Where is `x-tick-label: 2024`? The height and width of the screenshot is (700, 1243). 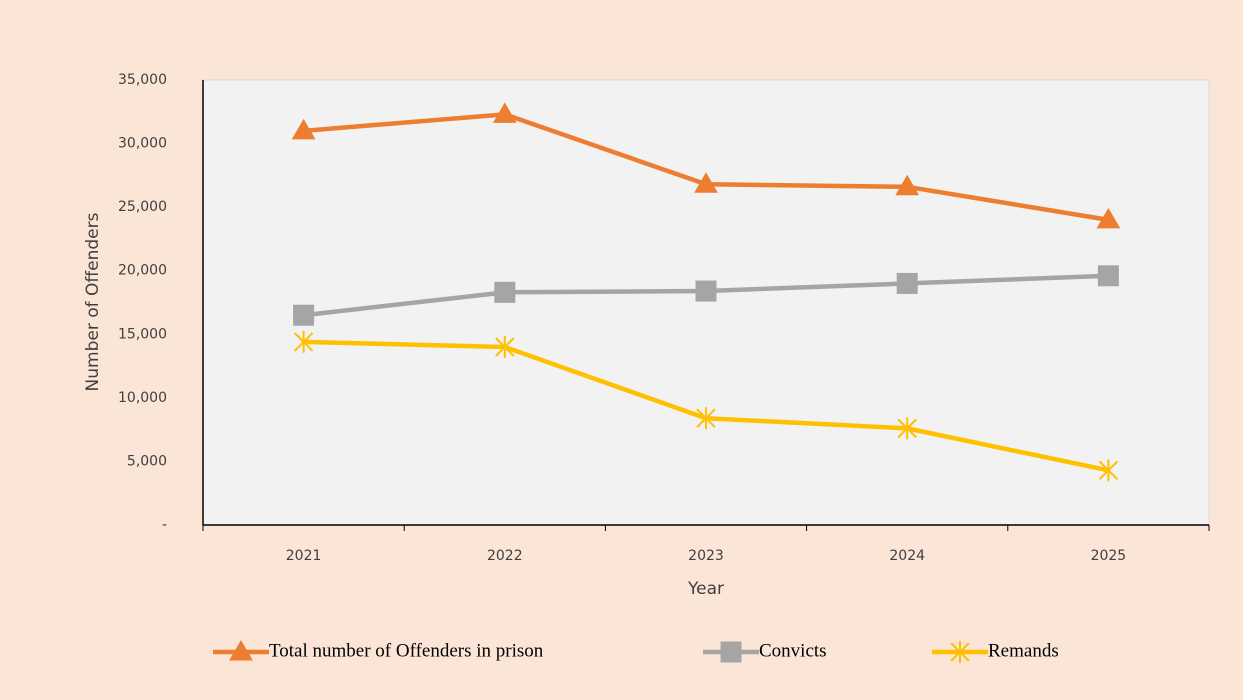
x-tick-label: 2024 is located at coordinates (907, 556).